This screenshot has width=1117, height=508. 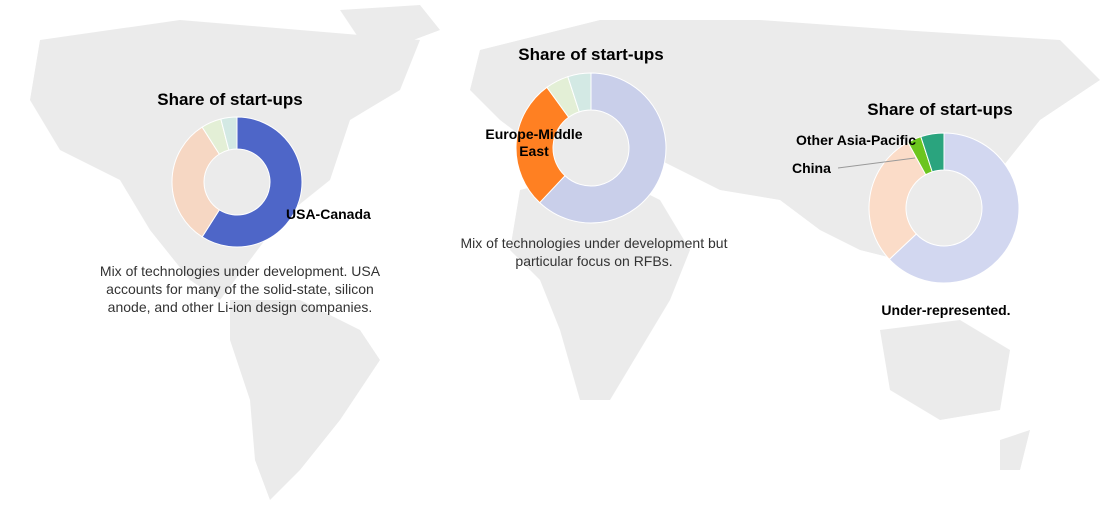 What do you see at coordinates (946, 310) in the screenshot?
I see `chart-note: Under-represented.` at bounding box center [946, 310].